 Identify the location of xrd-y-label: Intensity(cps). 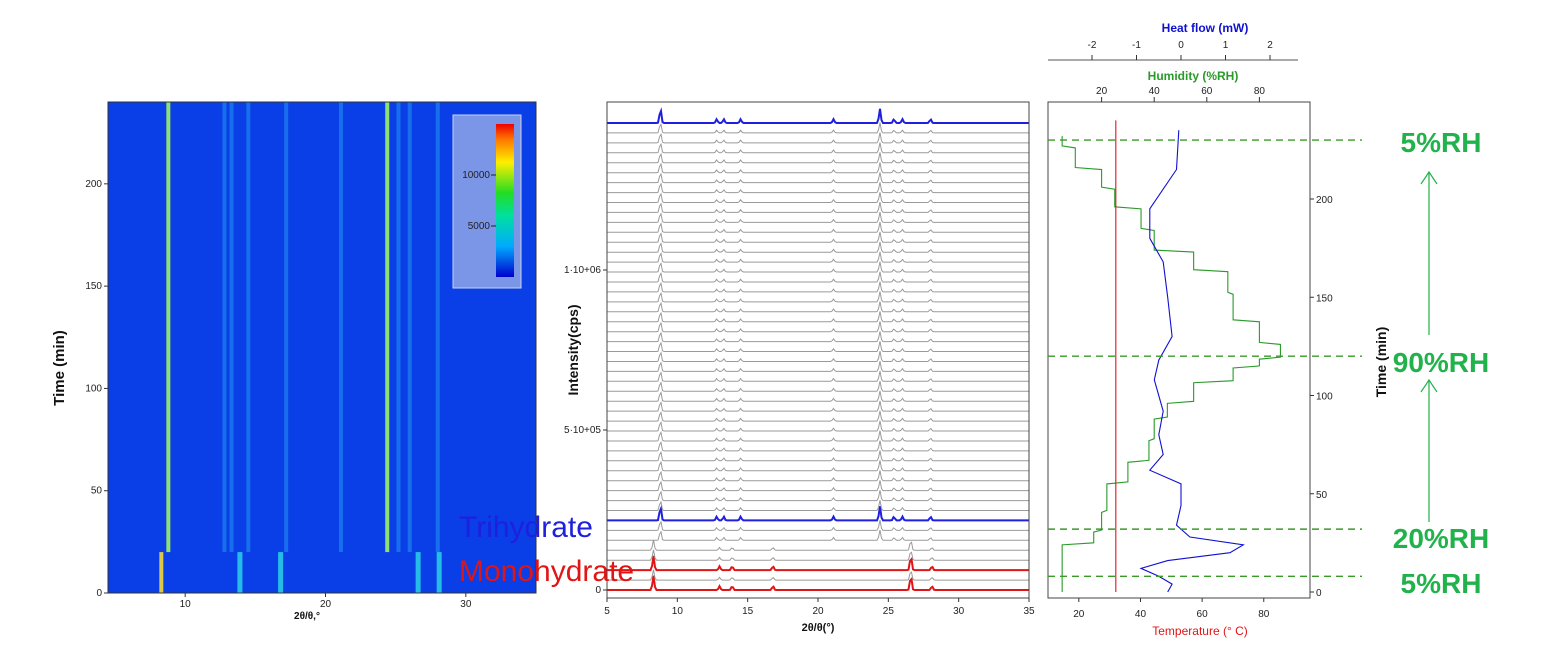
(573, 349).